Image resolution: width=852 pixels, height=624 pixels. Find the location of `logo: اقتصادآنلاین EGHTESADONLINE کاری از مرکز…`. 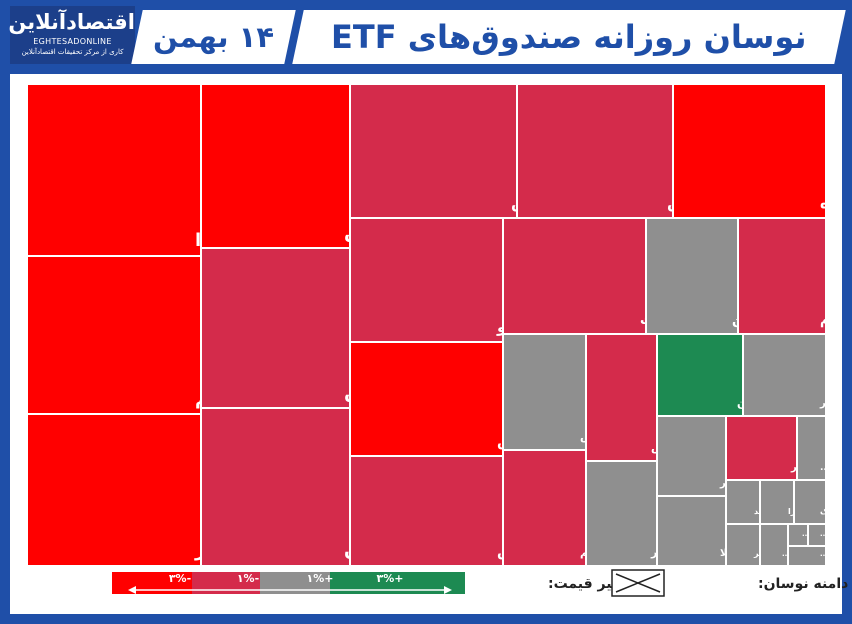

logo: اقتصادآنلاین EGHTESADONLINE کاری از مرکز… is located at coordinates (71, 35).